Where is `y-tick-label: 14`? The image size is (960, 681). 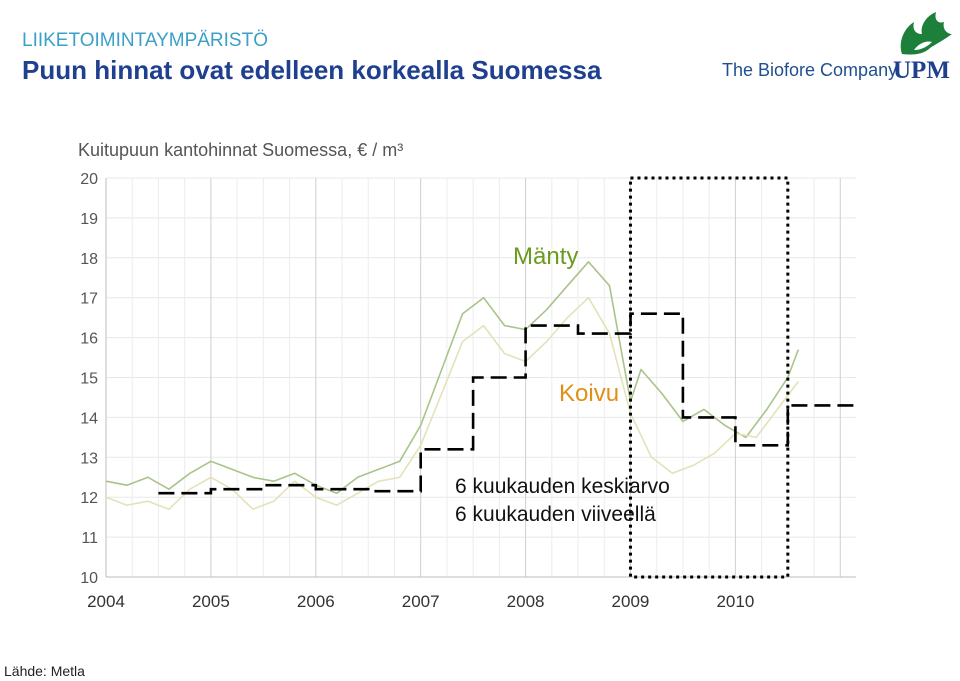 y-tick-label: 14 is located at coordinates (89, 418).